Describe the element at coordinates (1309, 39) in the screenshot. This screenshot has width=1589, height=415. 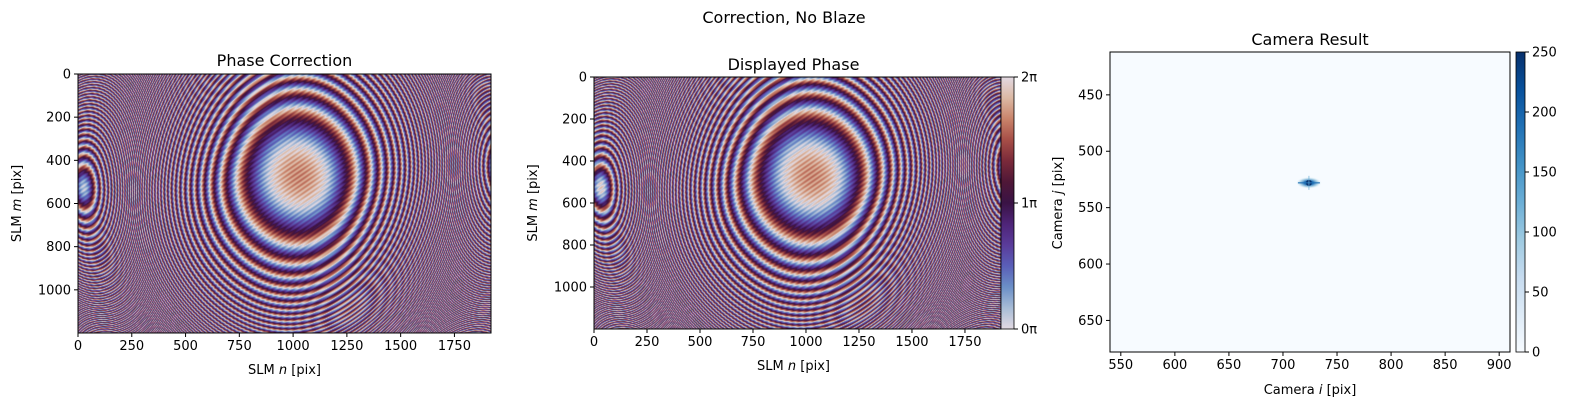
I see `panel3-title: Camera Result` at that location.